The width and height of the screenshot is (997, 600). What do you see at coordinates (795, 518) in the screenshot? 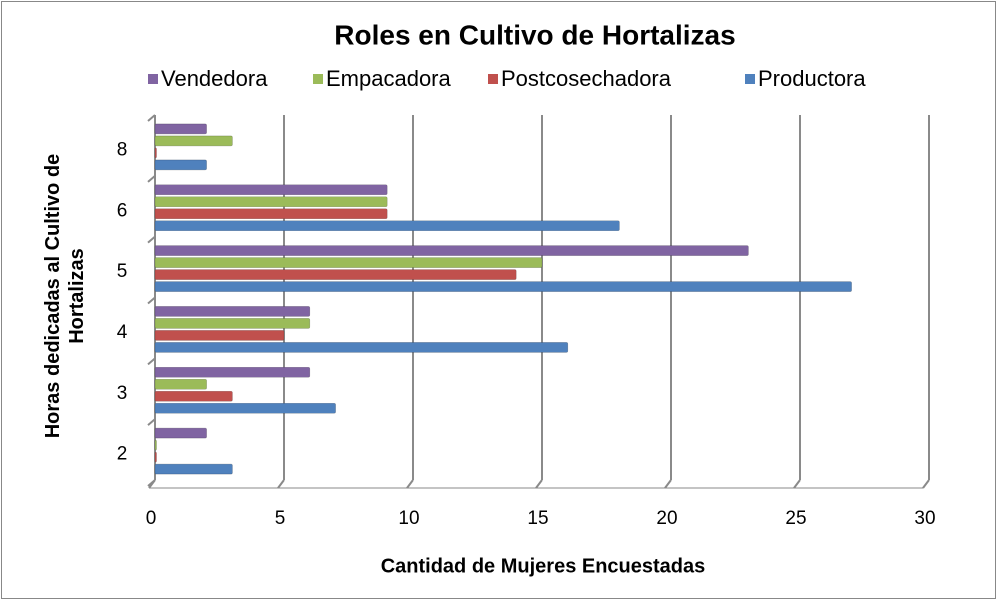
I see `x-tick-label: 25` at bounding box center [795, 518].